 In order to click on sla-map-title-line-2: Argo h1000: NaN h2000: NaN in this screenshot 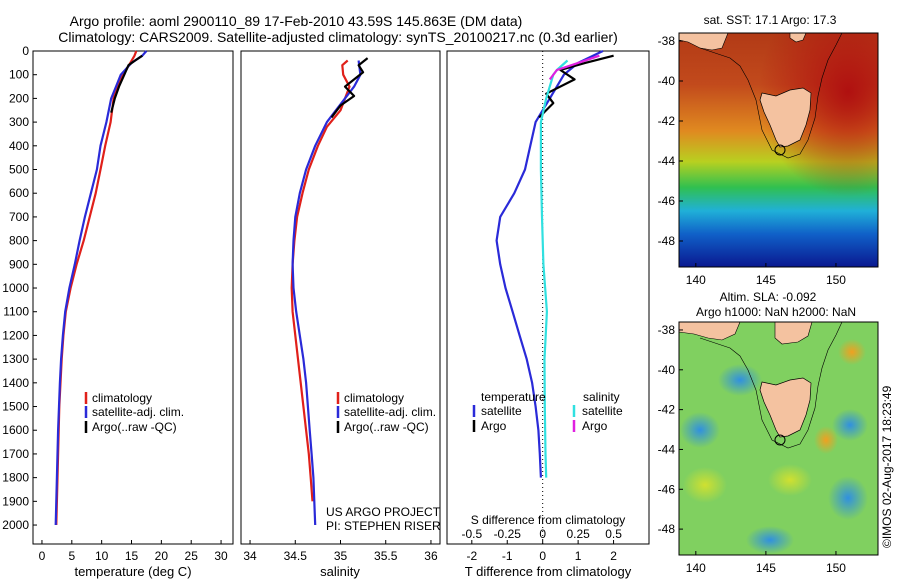, I will do `click(776, 312)`.